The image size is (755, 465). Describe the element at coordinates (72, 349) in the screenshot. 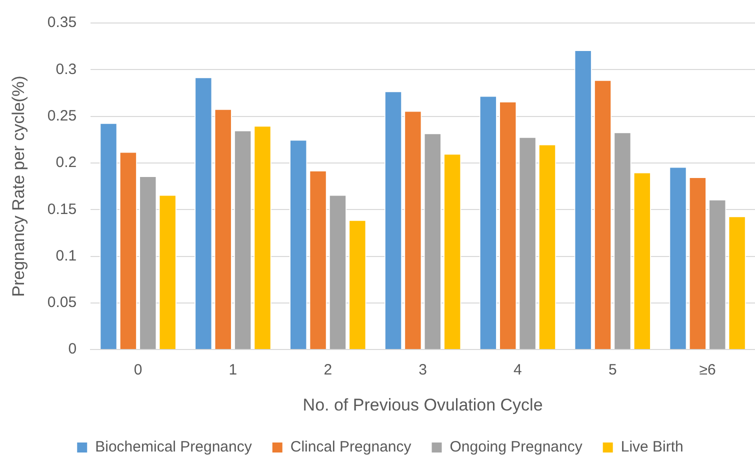

I see `y-tick-label: 0` at that location.